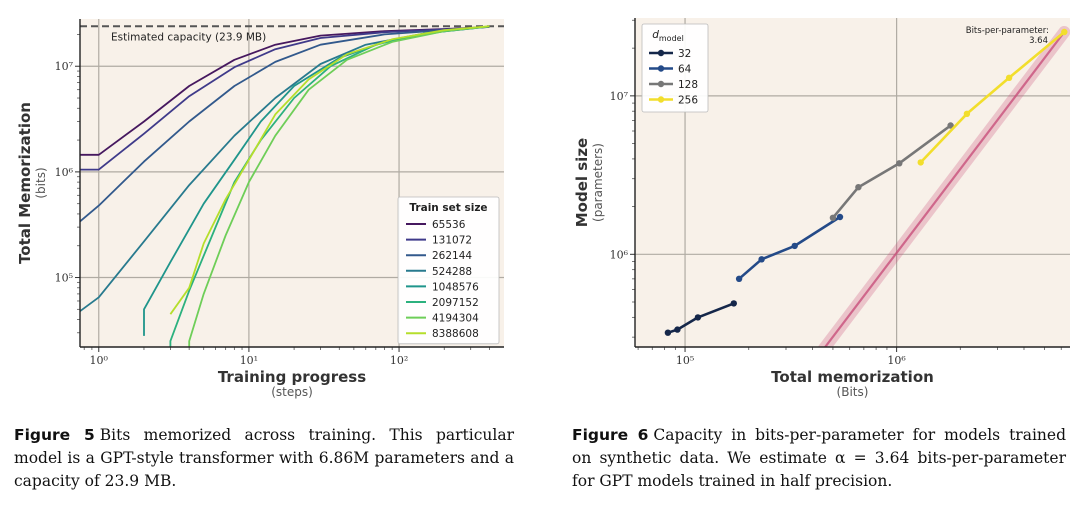  Describe the element at coordinates (685, 70) in the screenshot. I see `legend-label-64: 64` at that location.